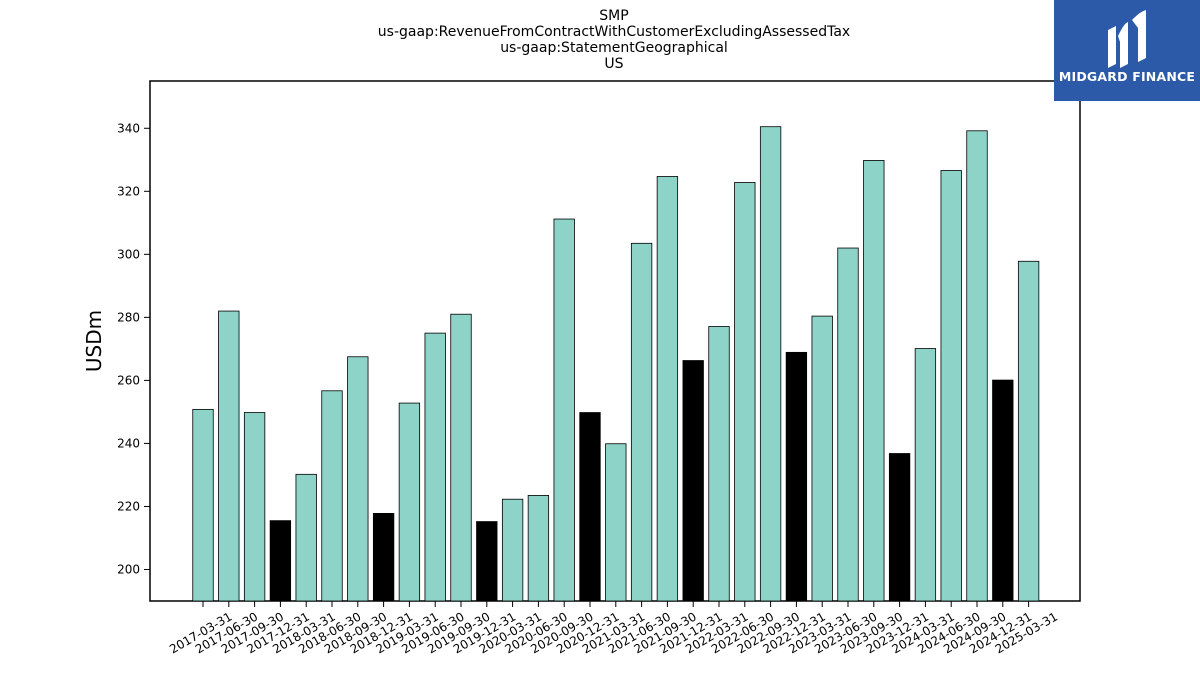  Describe the element at coordinates (128, 128) in the screenshot. I see `y-tick-label: 340` at that location.